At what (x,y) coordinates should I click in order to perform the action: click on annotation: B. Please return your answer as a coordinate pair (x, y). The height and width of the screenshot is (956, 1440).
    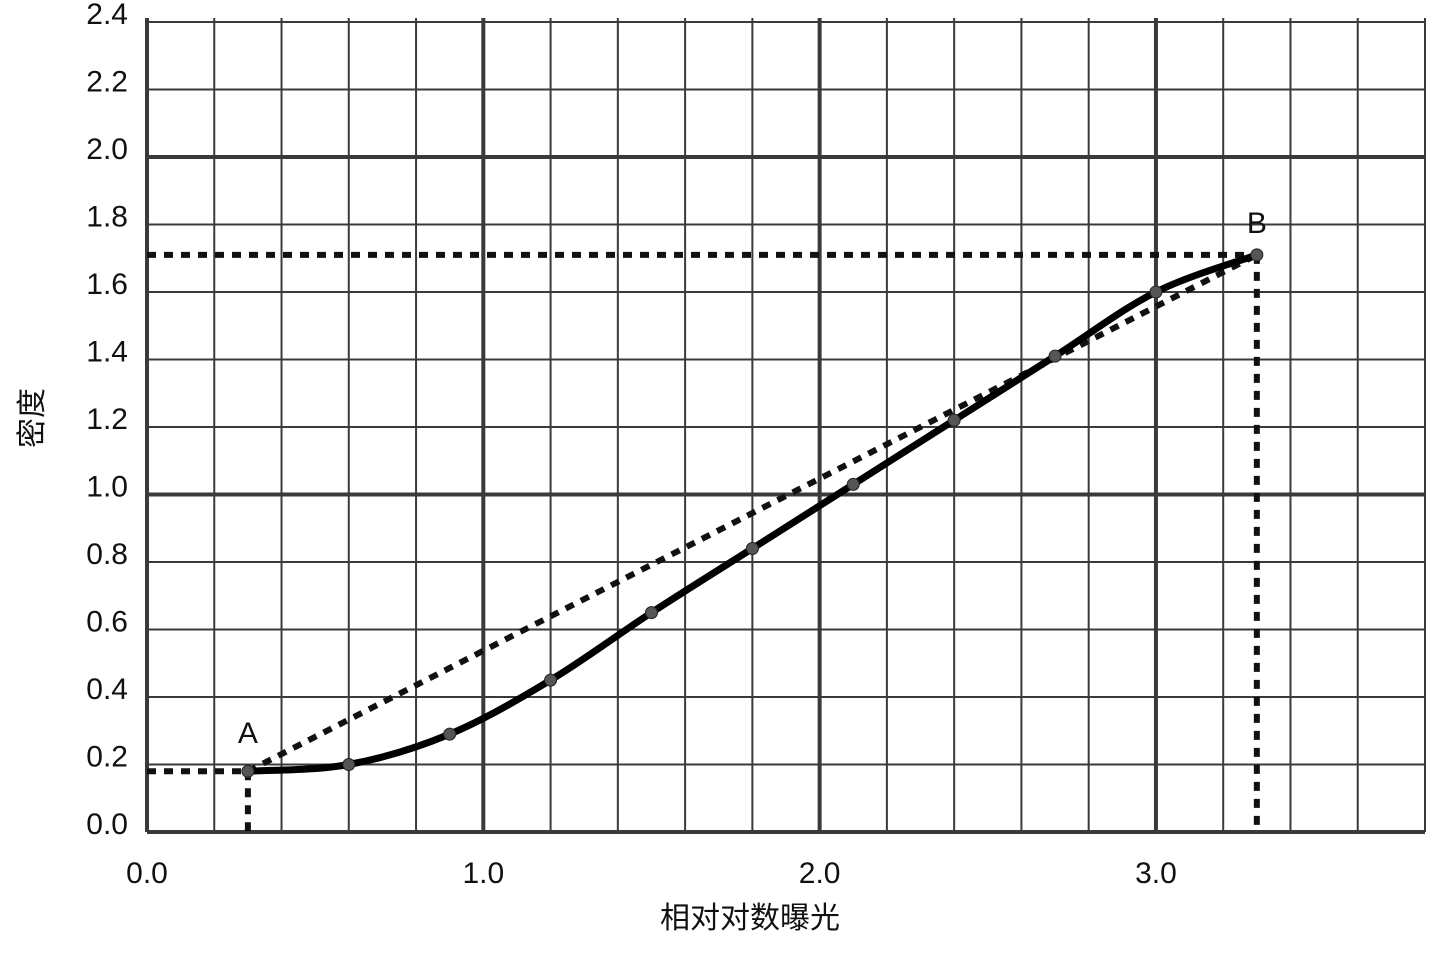
    Looking at the image, I should click on (1257, 223).